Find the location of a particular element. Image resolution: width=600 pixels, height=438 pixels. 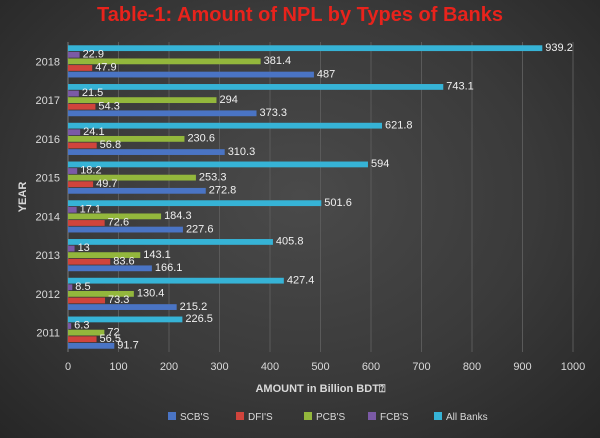

y-axis-title: YEAR is located at coordinates (23, 197).